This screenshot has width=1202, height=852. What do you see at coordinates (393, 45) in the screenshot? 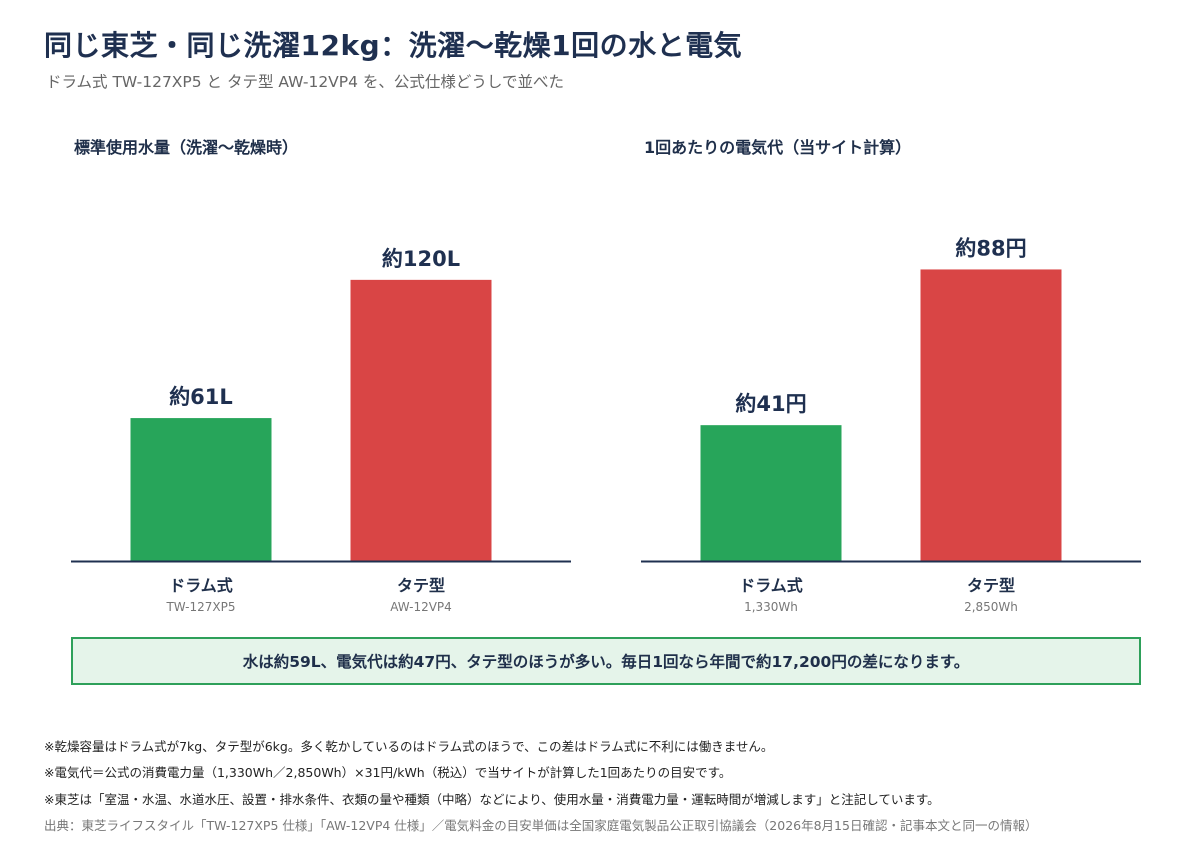
I see `page-title: 同じ東芝・同じ洗濯12kg：洗濯〜乾燥1回の水と電気` at bounding box center [393, 45].